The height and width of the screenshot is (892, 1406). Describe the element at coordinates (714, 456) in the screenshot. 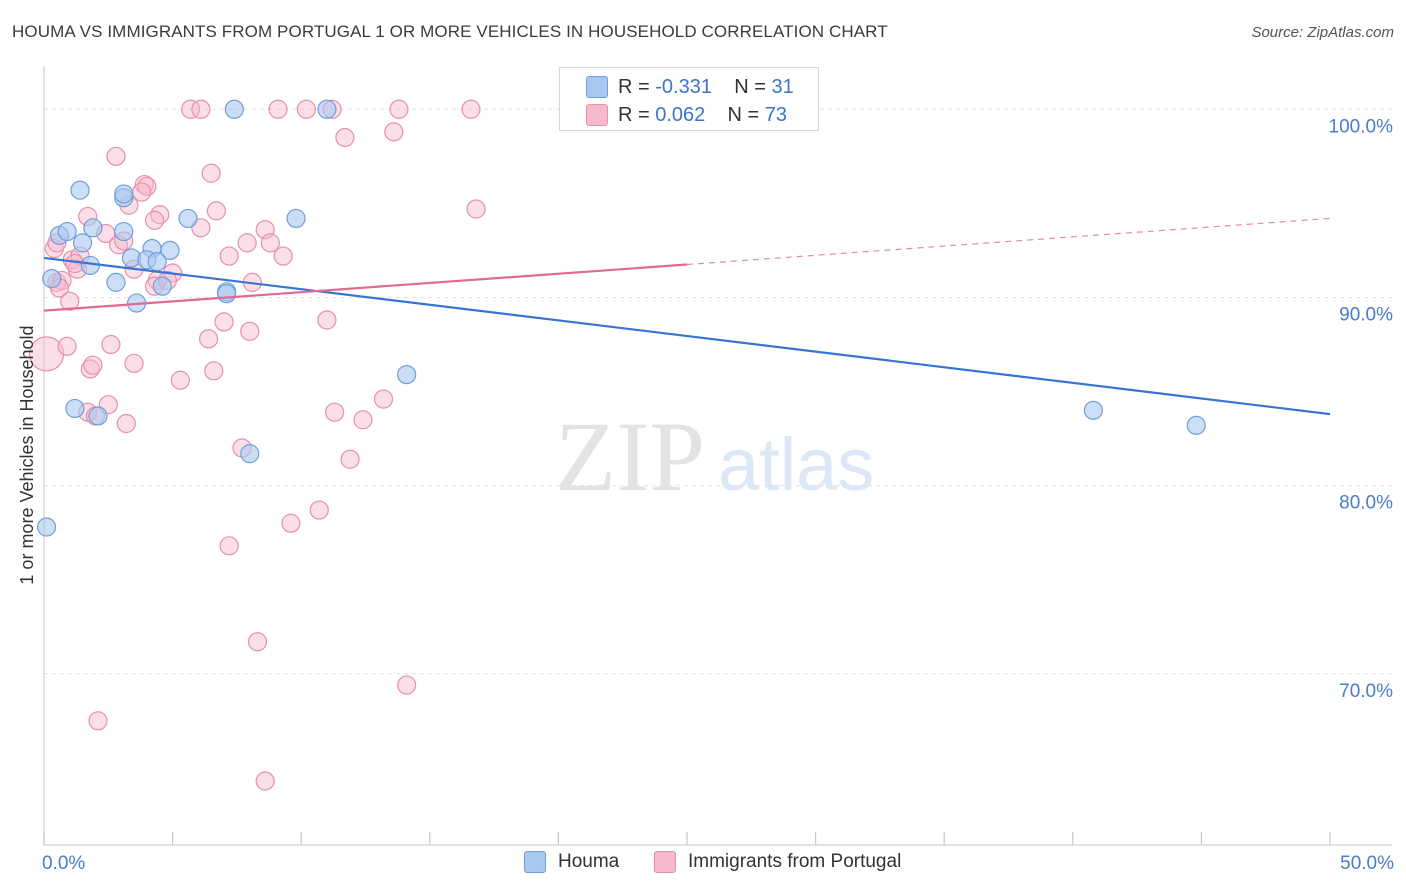

I see `watermark: ZIP atlas` at that location.